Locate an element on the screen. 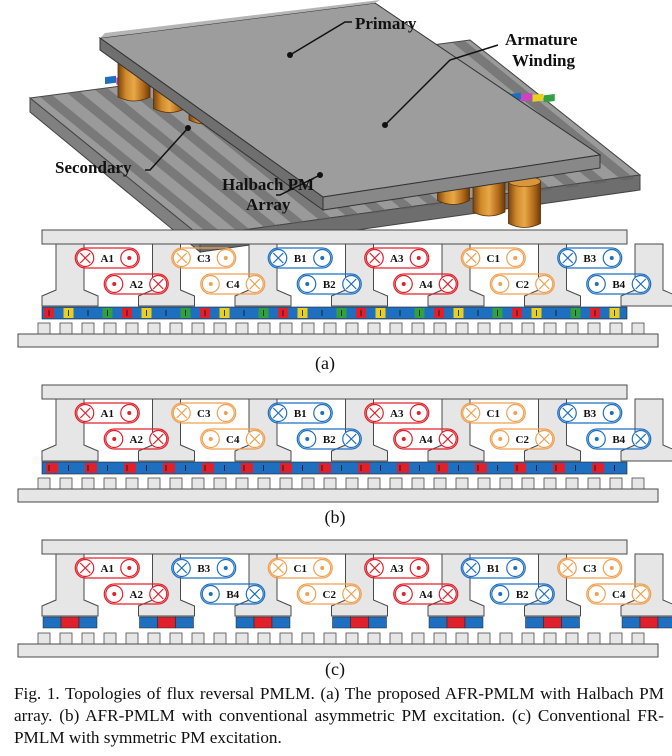  coil-label: C2 is located at coordinates (523, 285).